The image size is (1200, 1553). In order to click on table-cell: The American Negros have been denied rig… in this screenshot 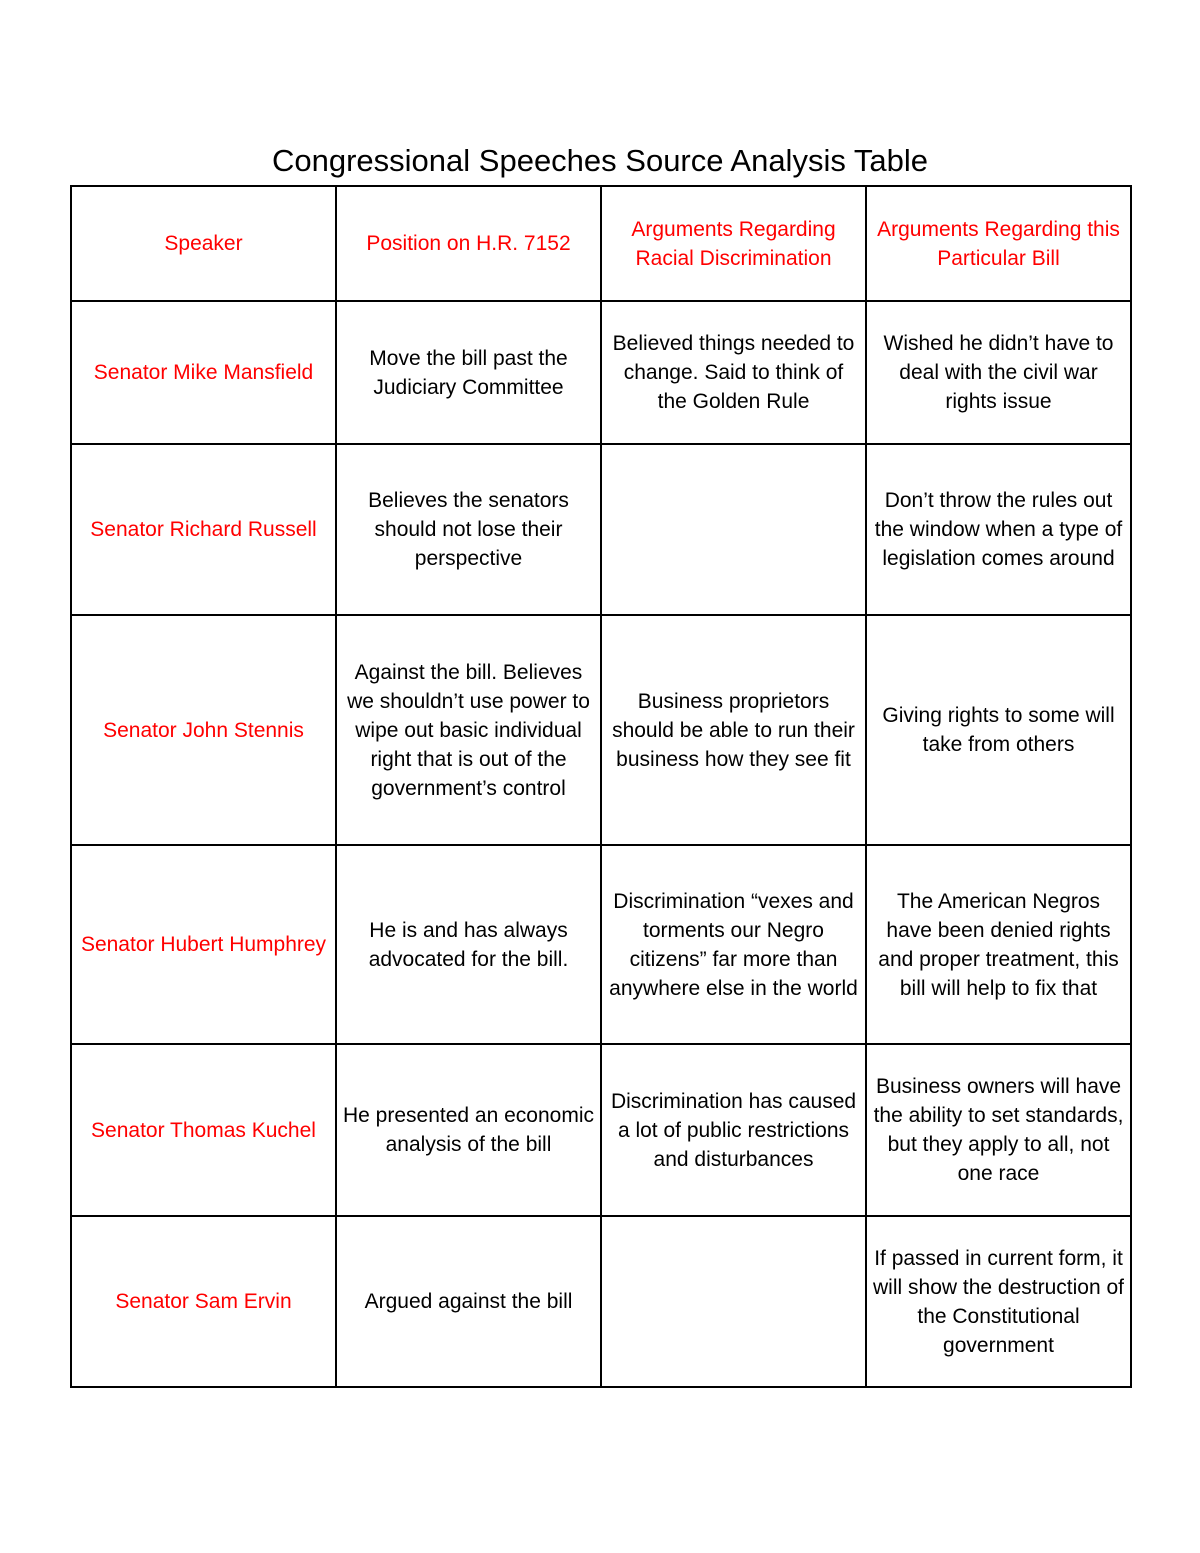, I will do `click(998, 944)`.